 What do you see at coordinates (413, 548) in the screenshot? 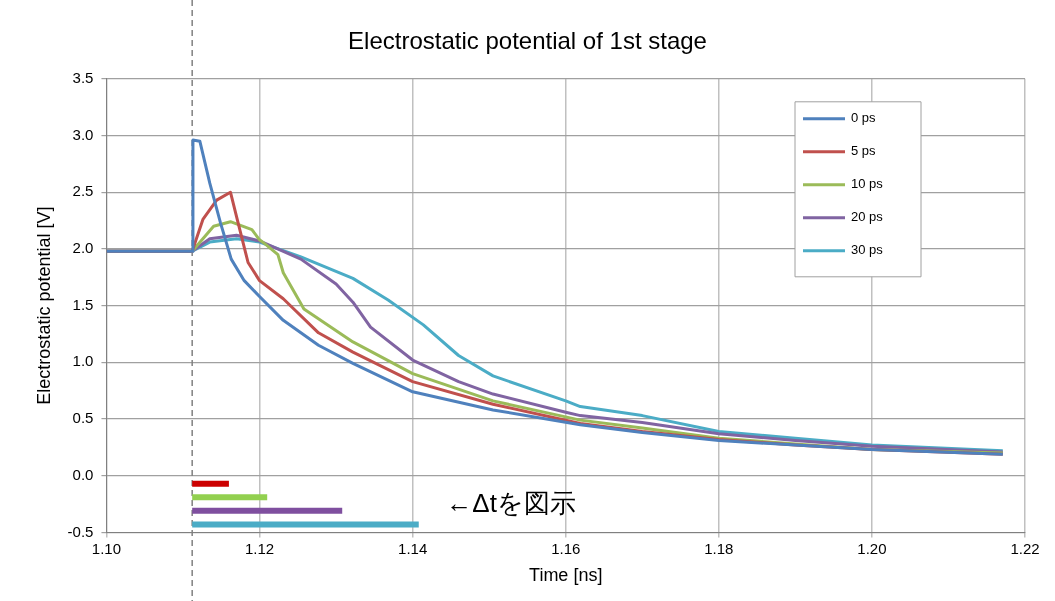
I see `x-tick-label: 1.14` at bounding box center [413, 548].